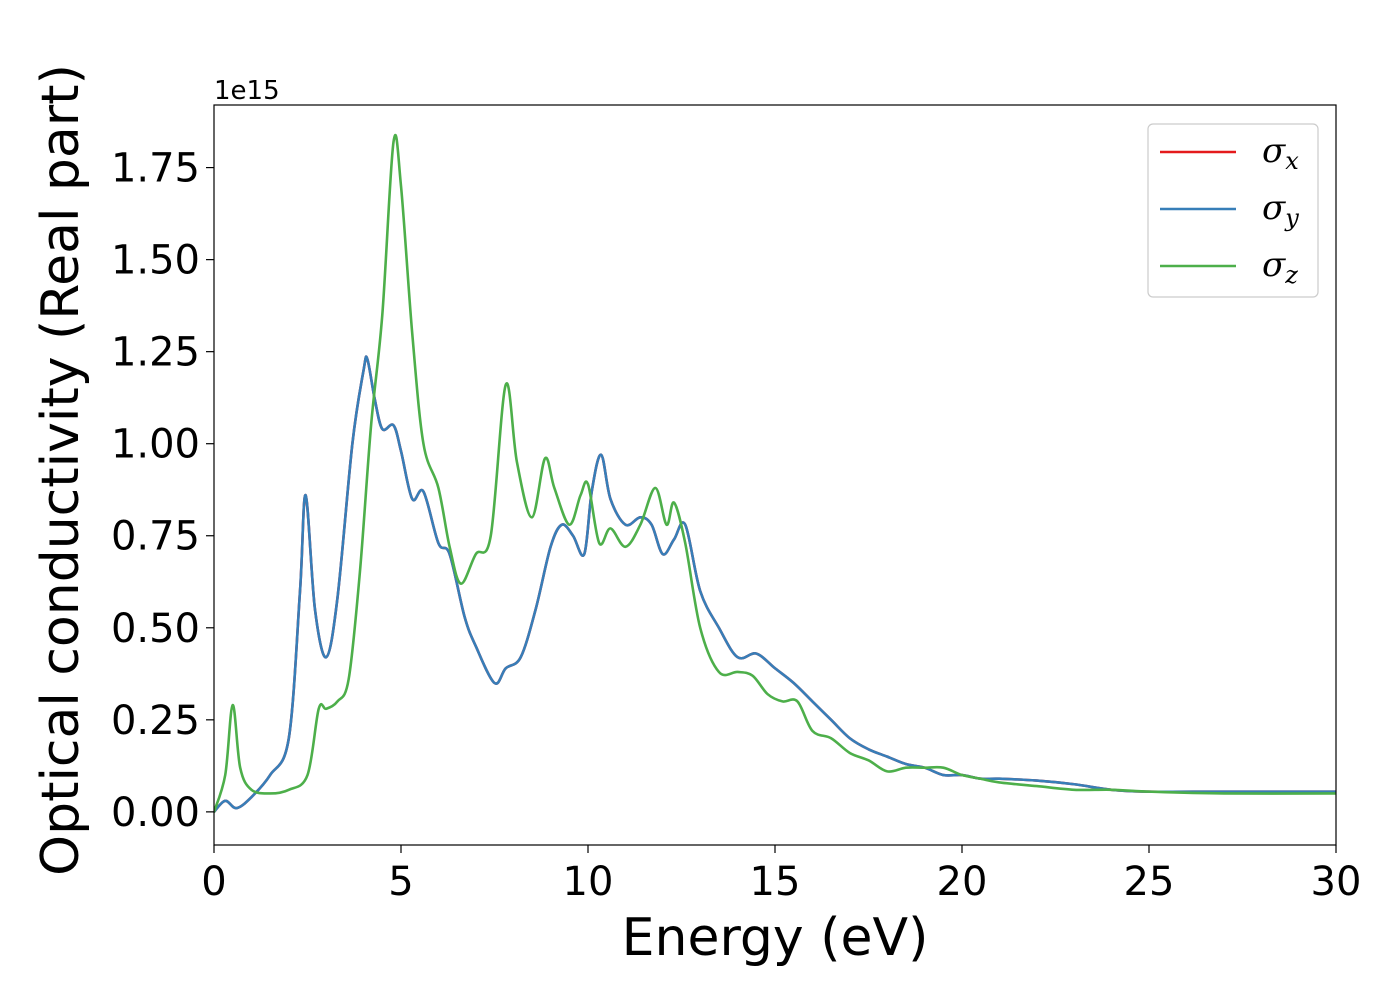  Describe the element at coordinates (155, 445) in the screenshot. I see `y-tick-label: 1.00` at that location.